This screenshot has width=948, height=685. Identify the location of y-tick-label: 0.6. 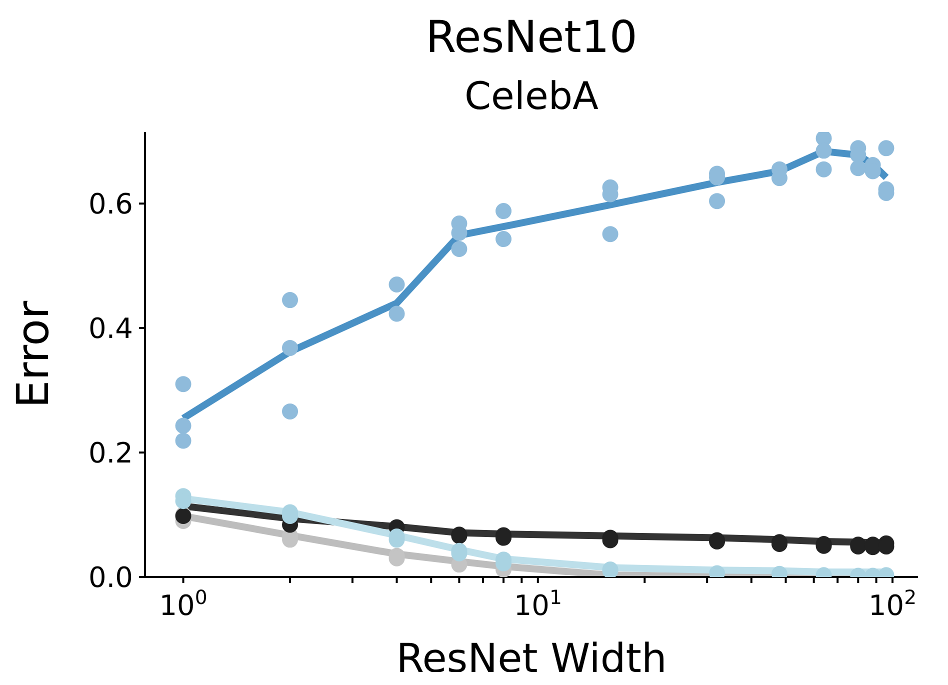
(110, 204).